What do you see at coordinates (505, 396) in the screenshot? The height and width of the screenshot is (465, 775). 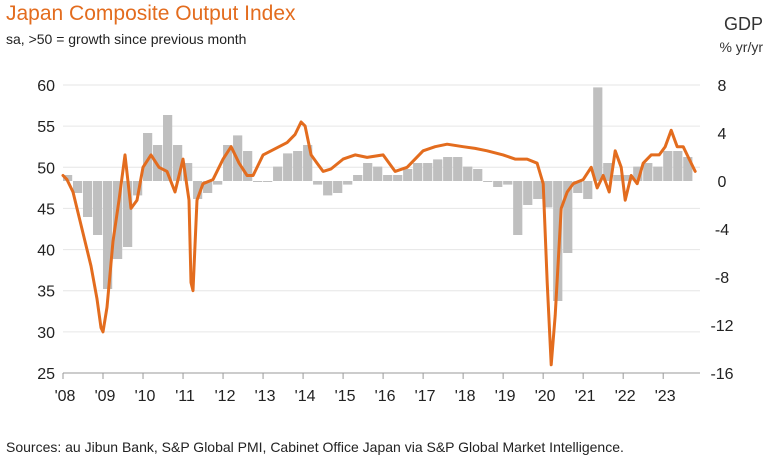 I see `x-tick-label: '19` at bounding box center [505, 396].